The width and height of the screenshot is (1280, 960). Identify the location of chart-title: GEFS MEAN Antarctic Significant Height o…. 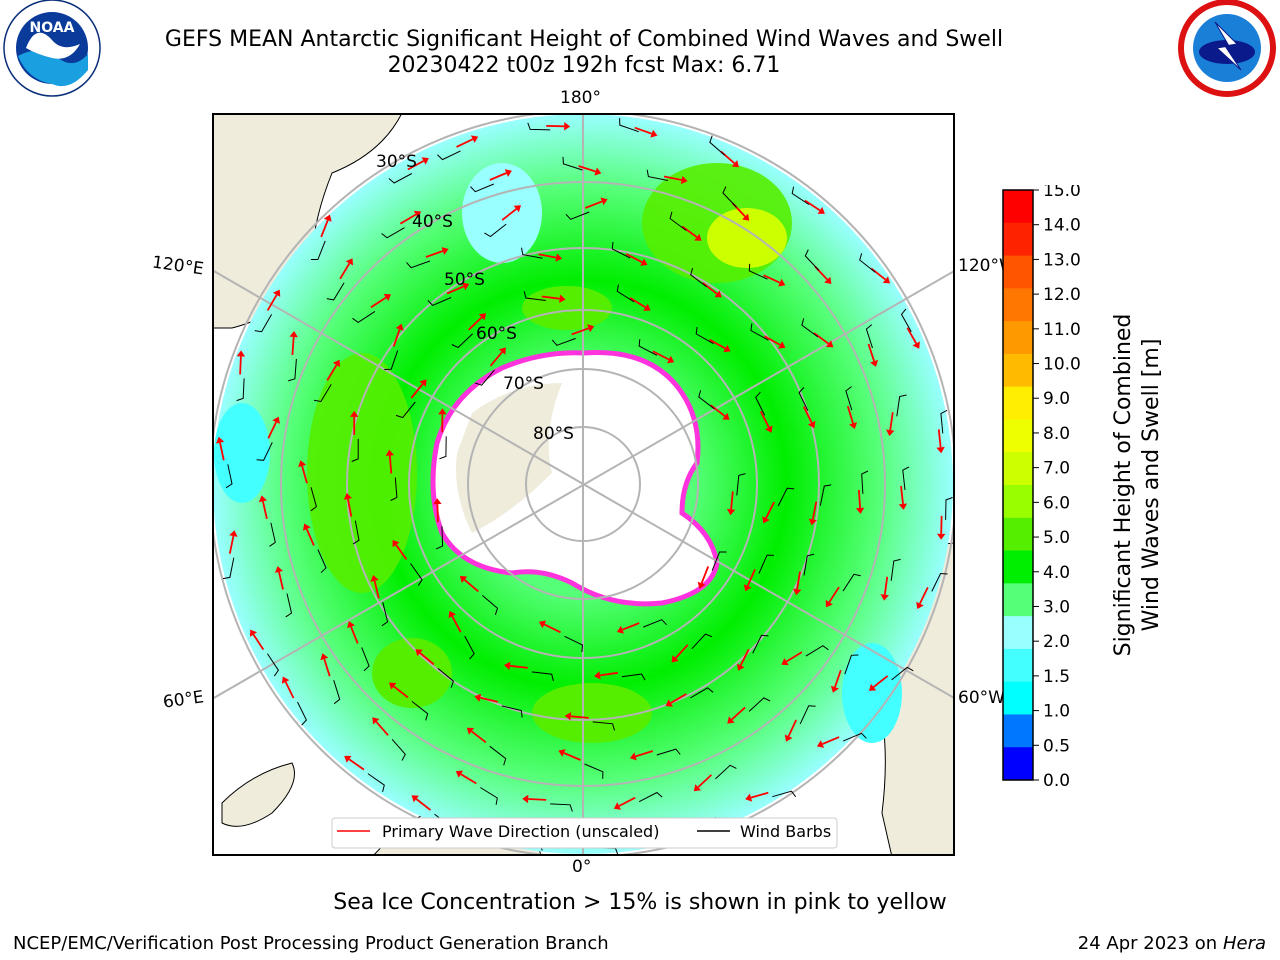
(584, 39).